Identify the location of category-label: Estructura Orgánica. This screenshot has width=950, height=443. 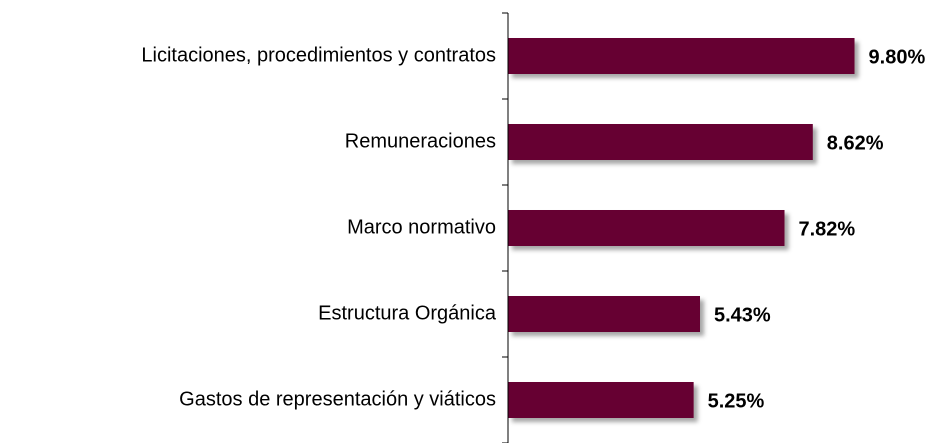
(407, 313).